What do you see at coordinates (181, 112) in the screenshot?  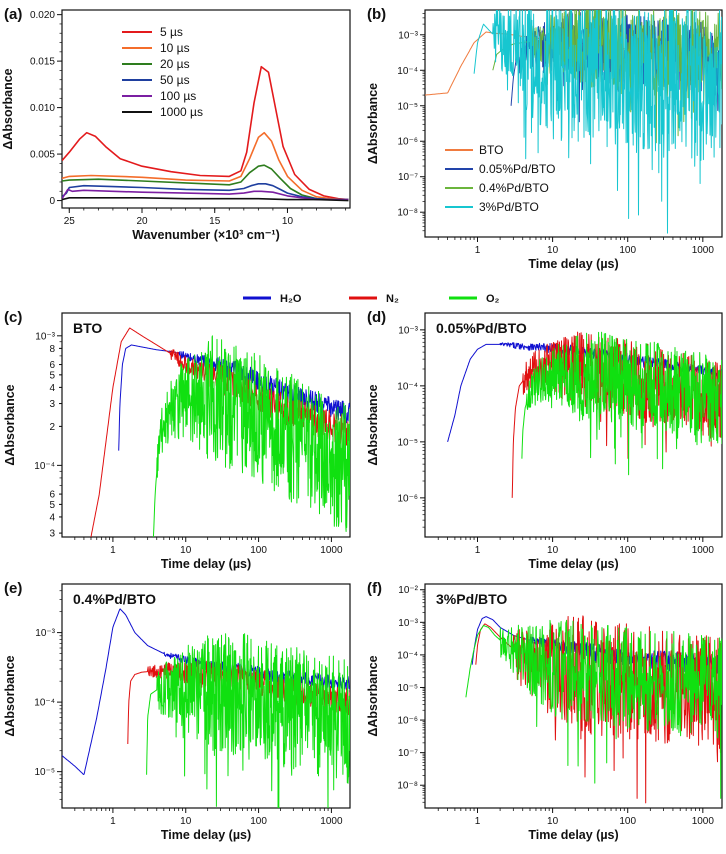 I see `legend-label: 1000 µs` at bounding box center [181, 112].